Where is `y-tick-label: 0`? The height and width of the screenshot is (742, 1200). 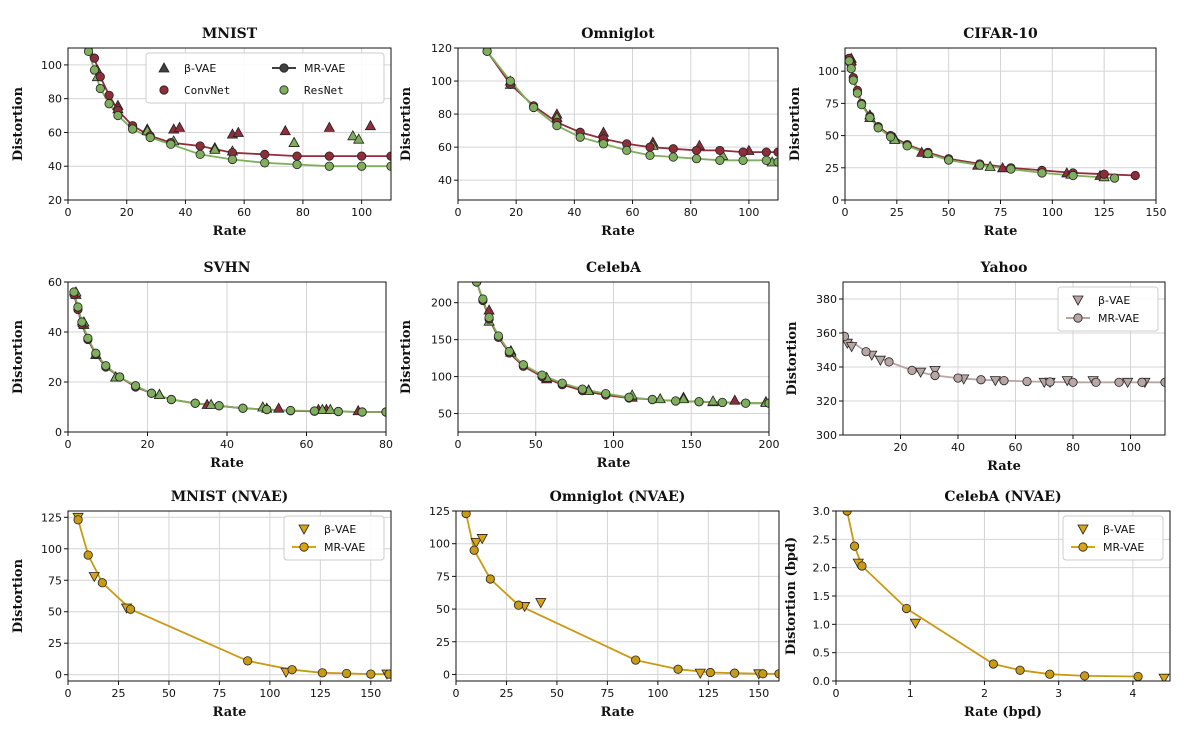 y-tick-label: 0 is located at coordinates (835, 200).